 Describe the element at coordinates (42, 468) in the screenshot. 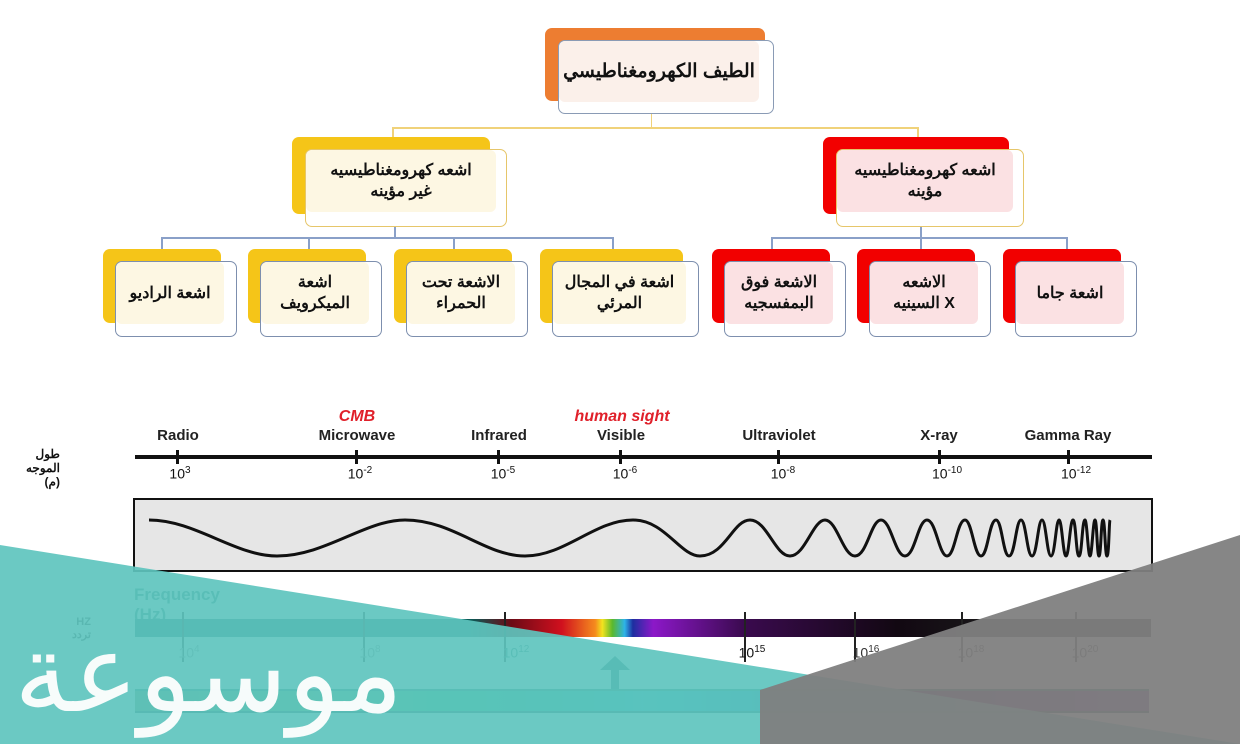

I see `wavelength-axis-label: طول الموجه (م)` at that location.